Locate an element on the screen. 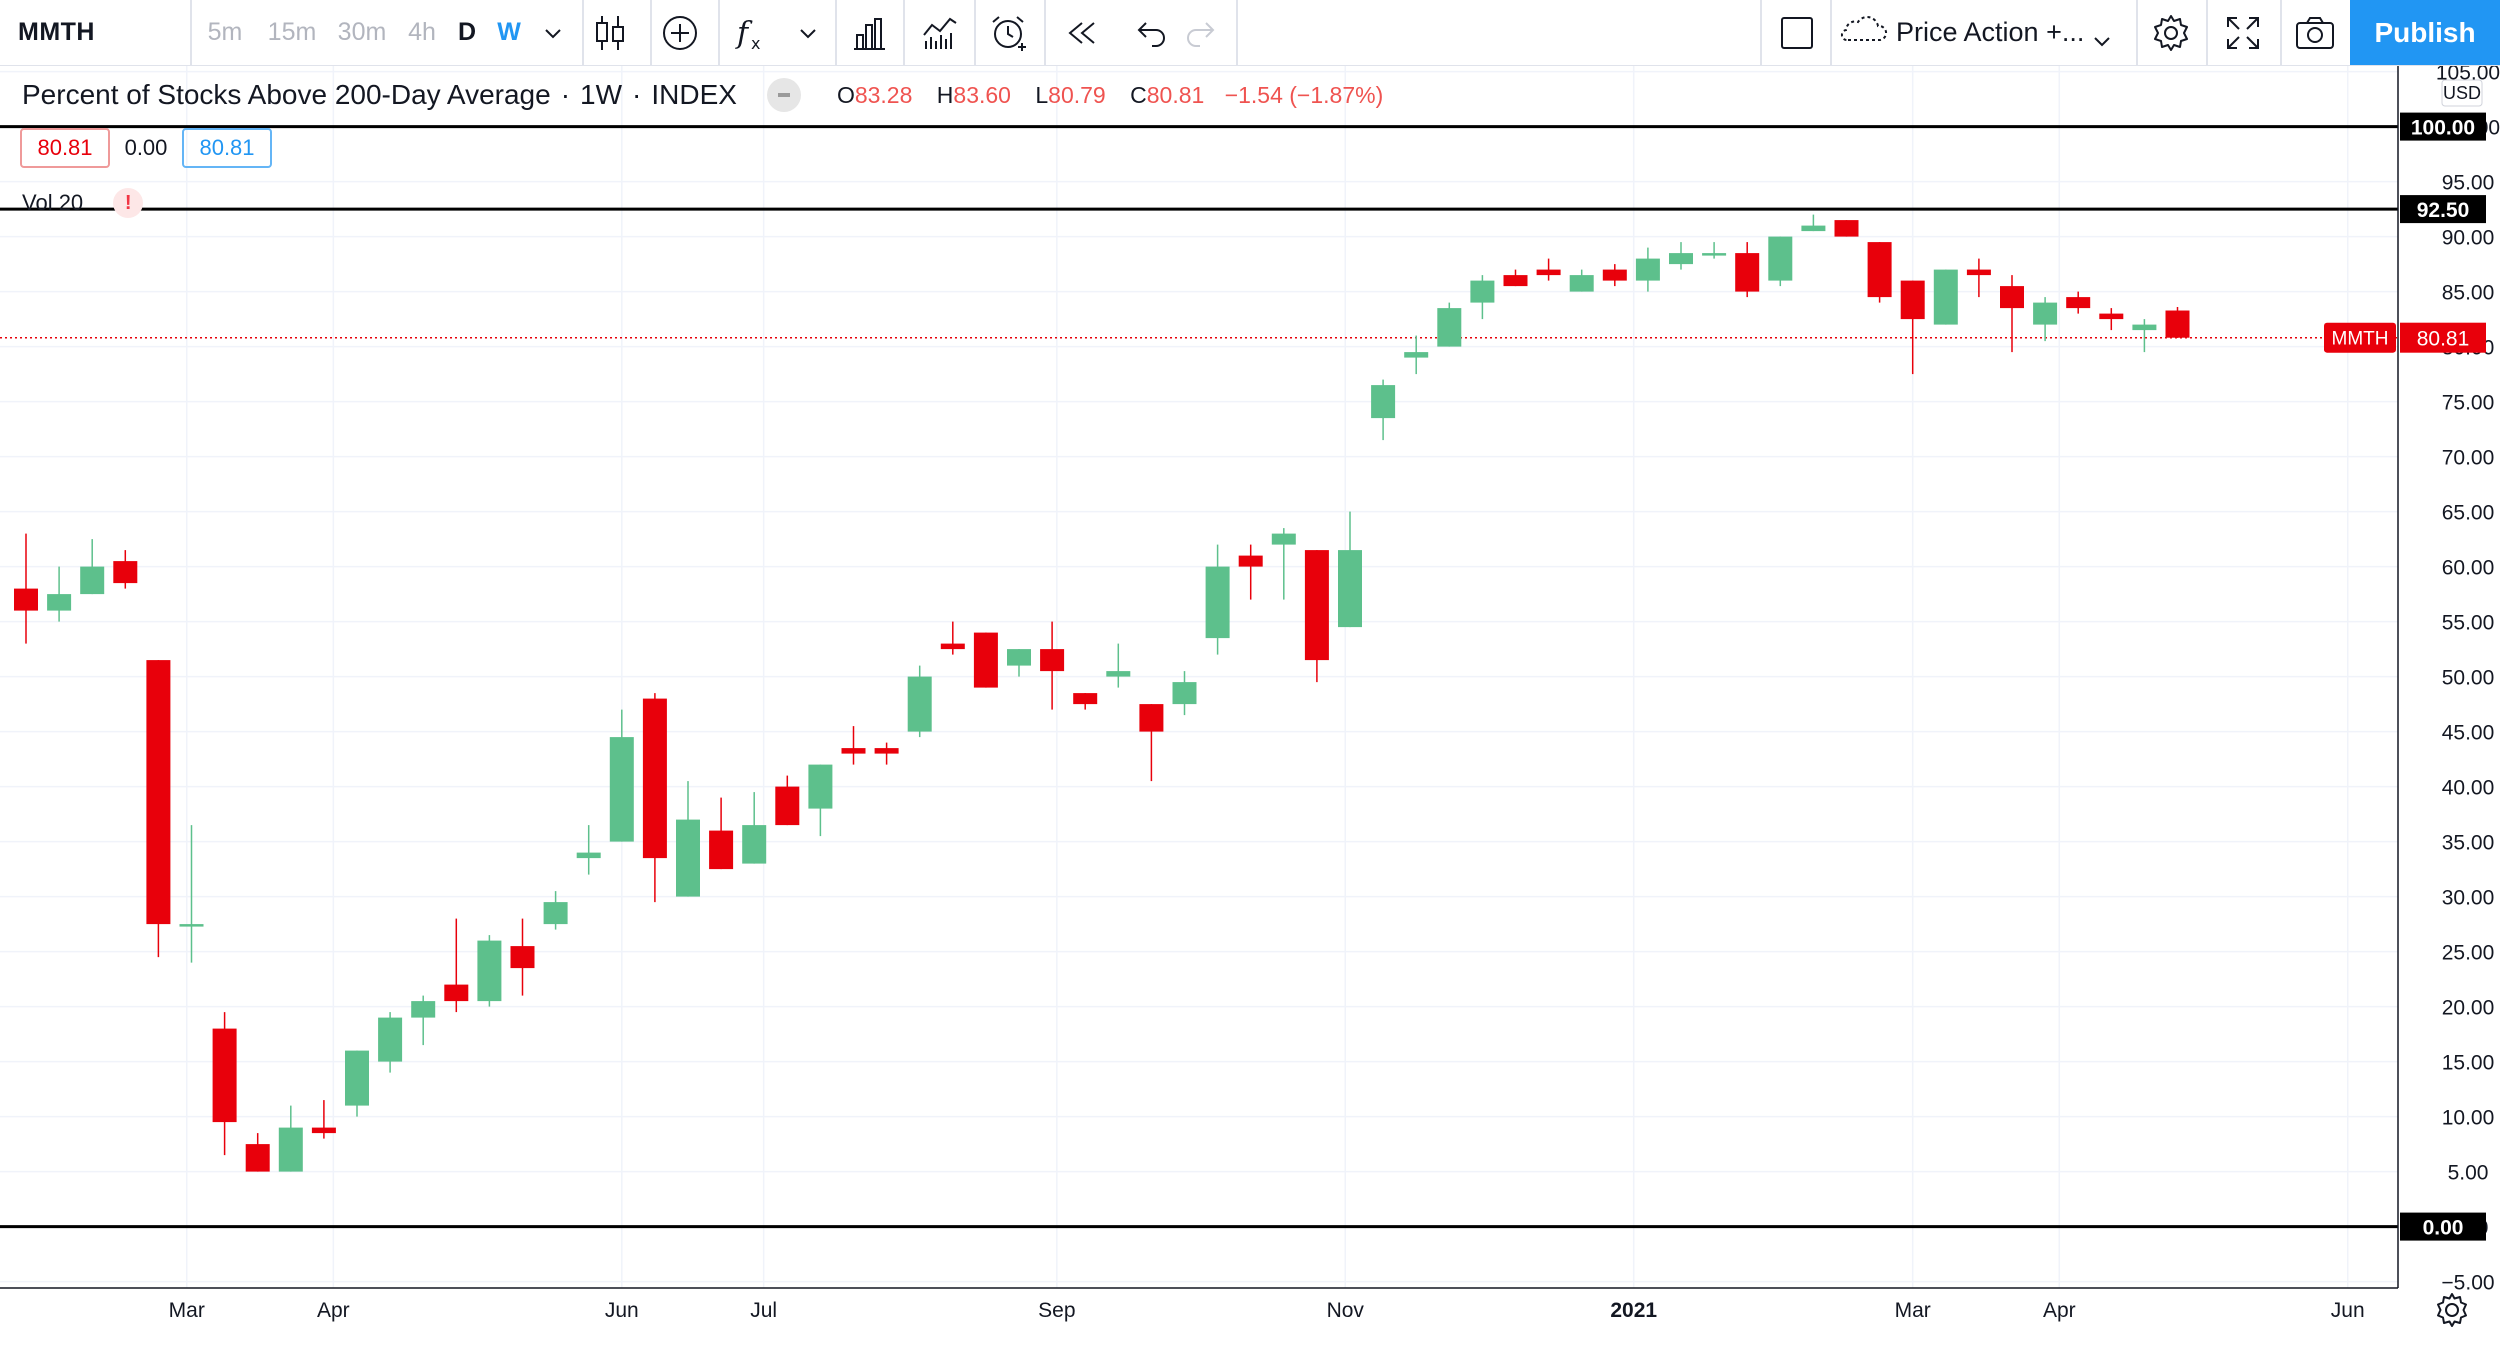  open-key: O is located at coordinates (845, 94).